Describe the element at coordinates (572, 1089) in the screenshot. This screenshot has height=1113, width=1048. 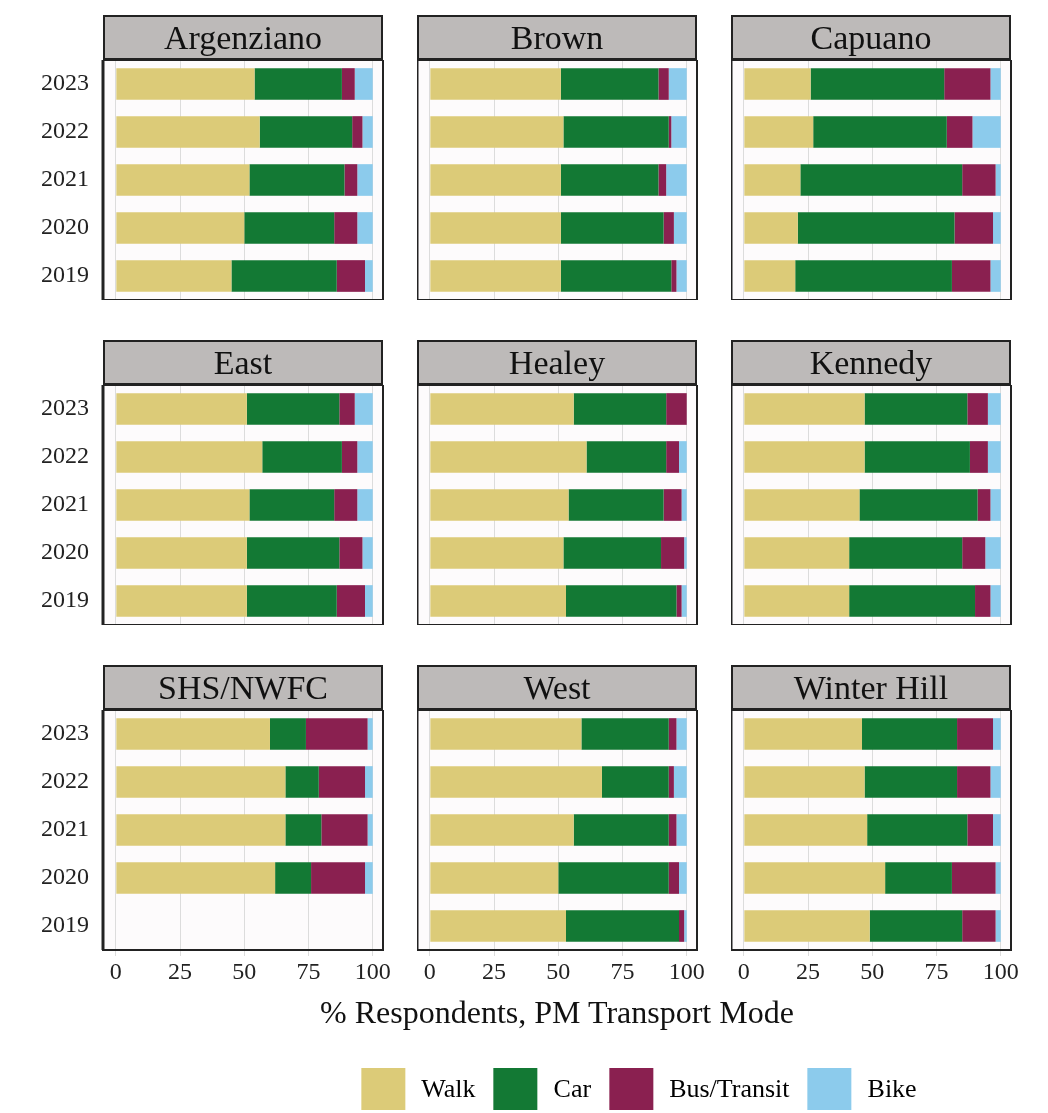
I see `legend-label: Car` at that location.